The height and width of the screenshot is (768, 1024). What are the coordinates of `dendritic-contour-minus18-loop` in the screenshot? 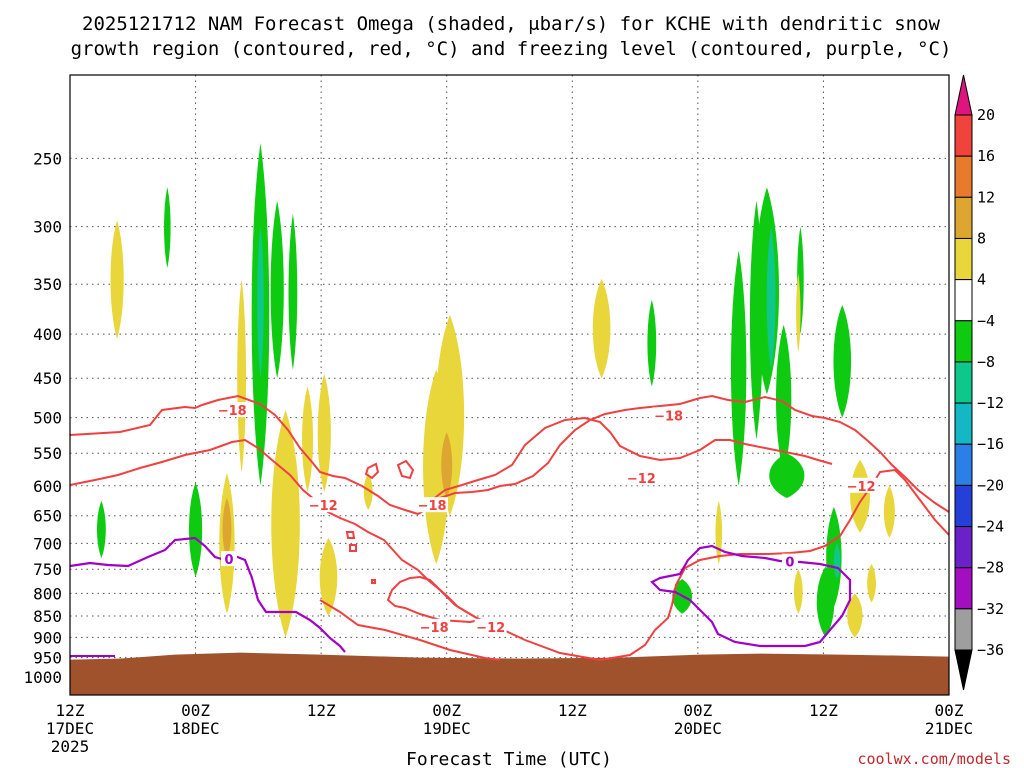 It's located at (434, 599).